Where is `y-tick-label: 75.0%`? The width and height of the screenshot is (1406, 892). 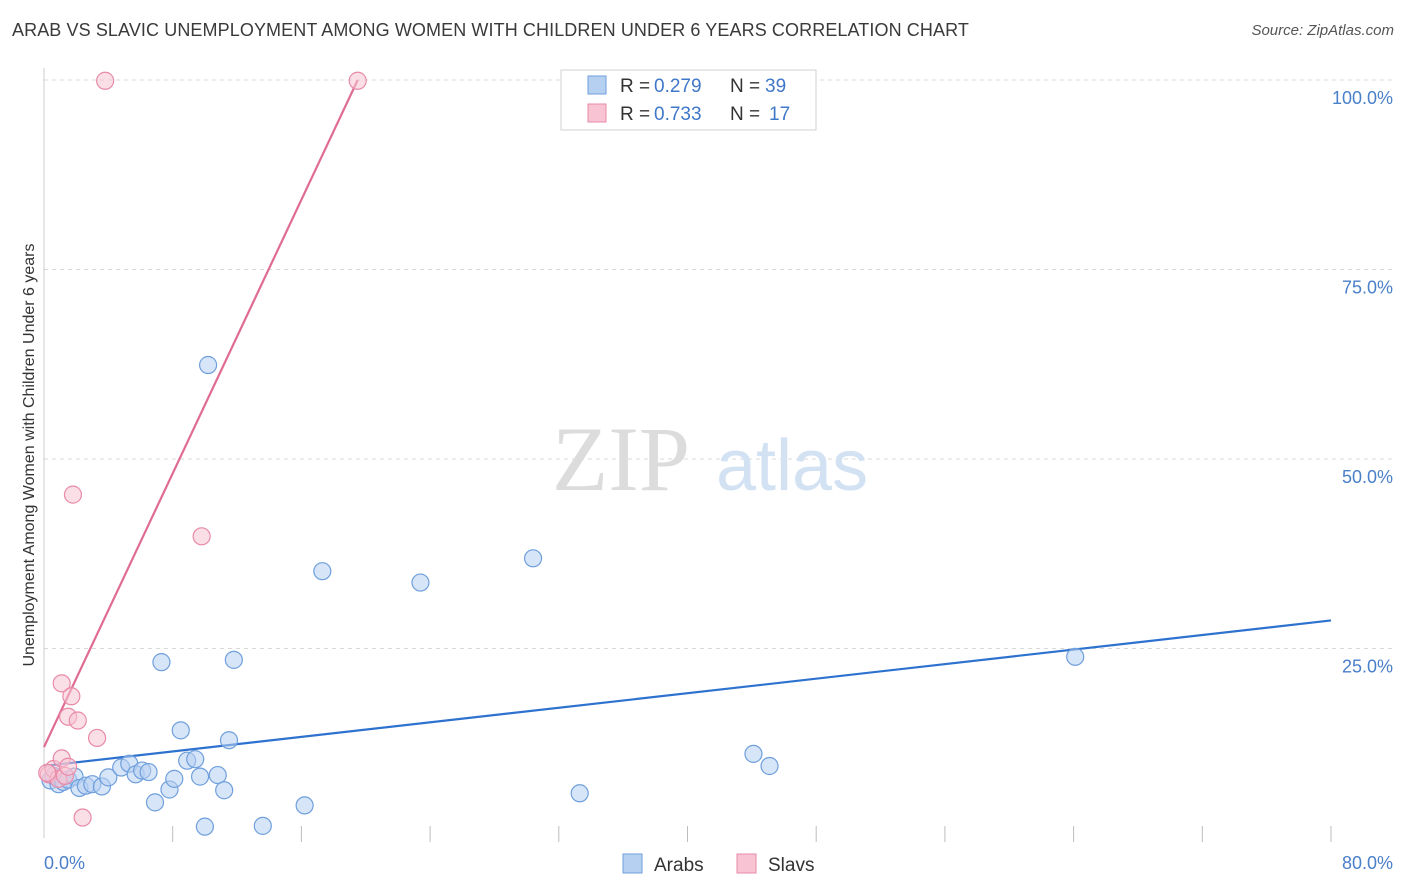 y-tick-label: 75.0% is located at coordinates (1367, 288).